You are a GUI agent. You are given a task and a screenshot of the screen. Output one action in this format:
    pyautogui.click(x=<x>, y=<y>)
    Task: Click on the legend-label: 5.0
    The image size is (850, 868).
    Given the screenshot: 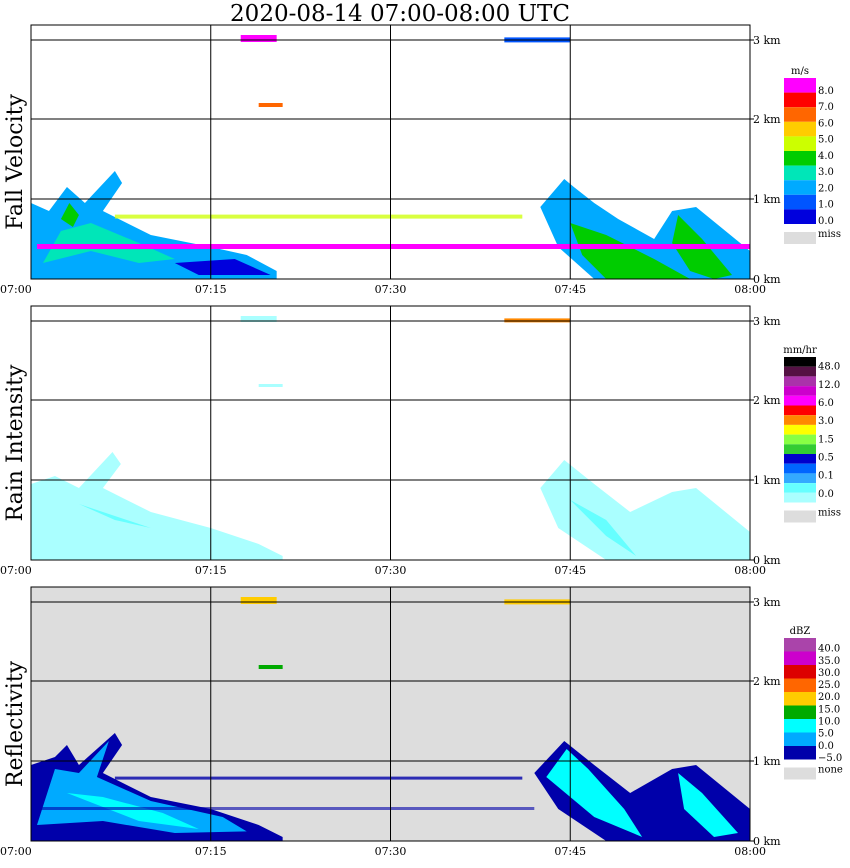 What is the action you would take?
    pyautogui.click(x=826, y=734)
    